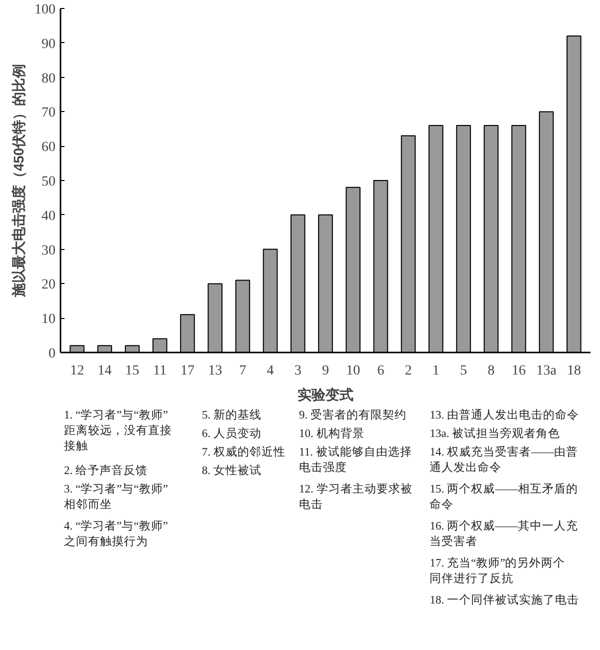 The width and height of the screenshot is (600, 650). What do you see at coordinates (49, 320) in the screenshot?
I see `y-tick-label: 10` at bounding box center [49, 320].